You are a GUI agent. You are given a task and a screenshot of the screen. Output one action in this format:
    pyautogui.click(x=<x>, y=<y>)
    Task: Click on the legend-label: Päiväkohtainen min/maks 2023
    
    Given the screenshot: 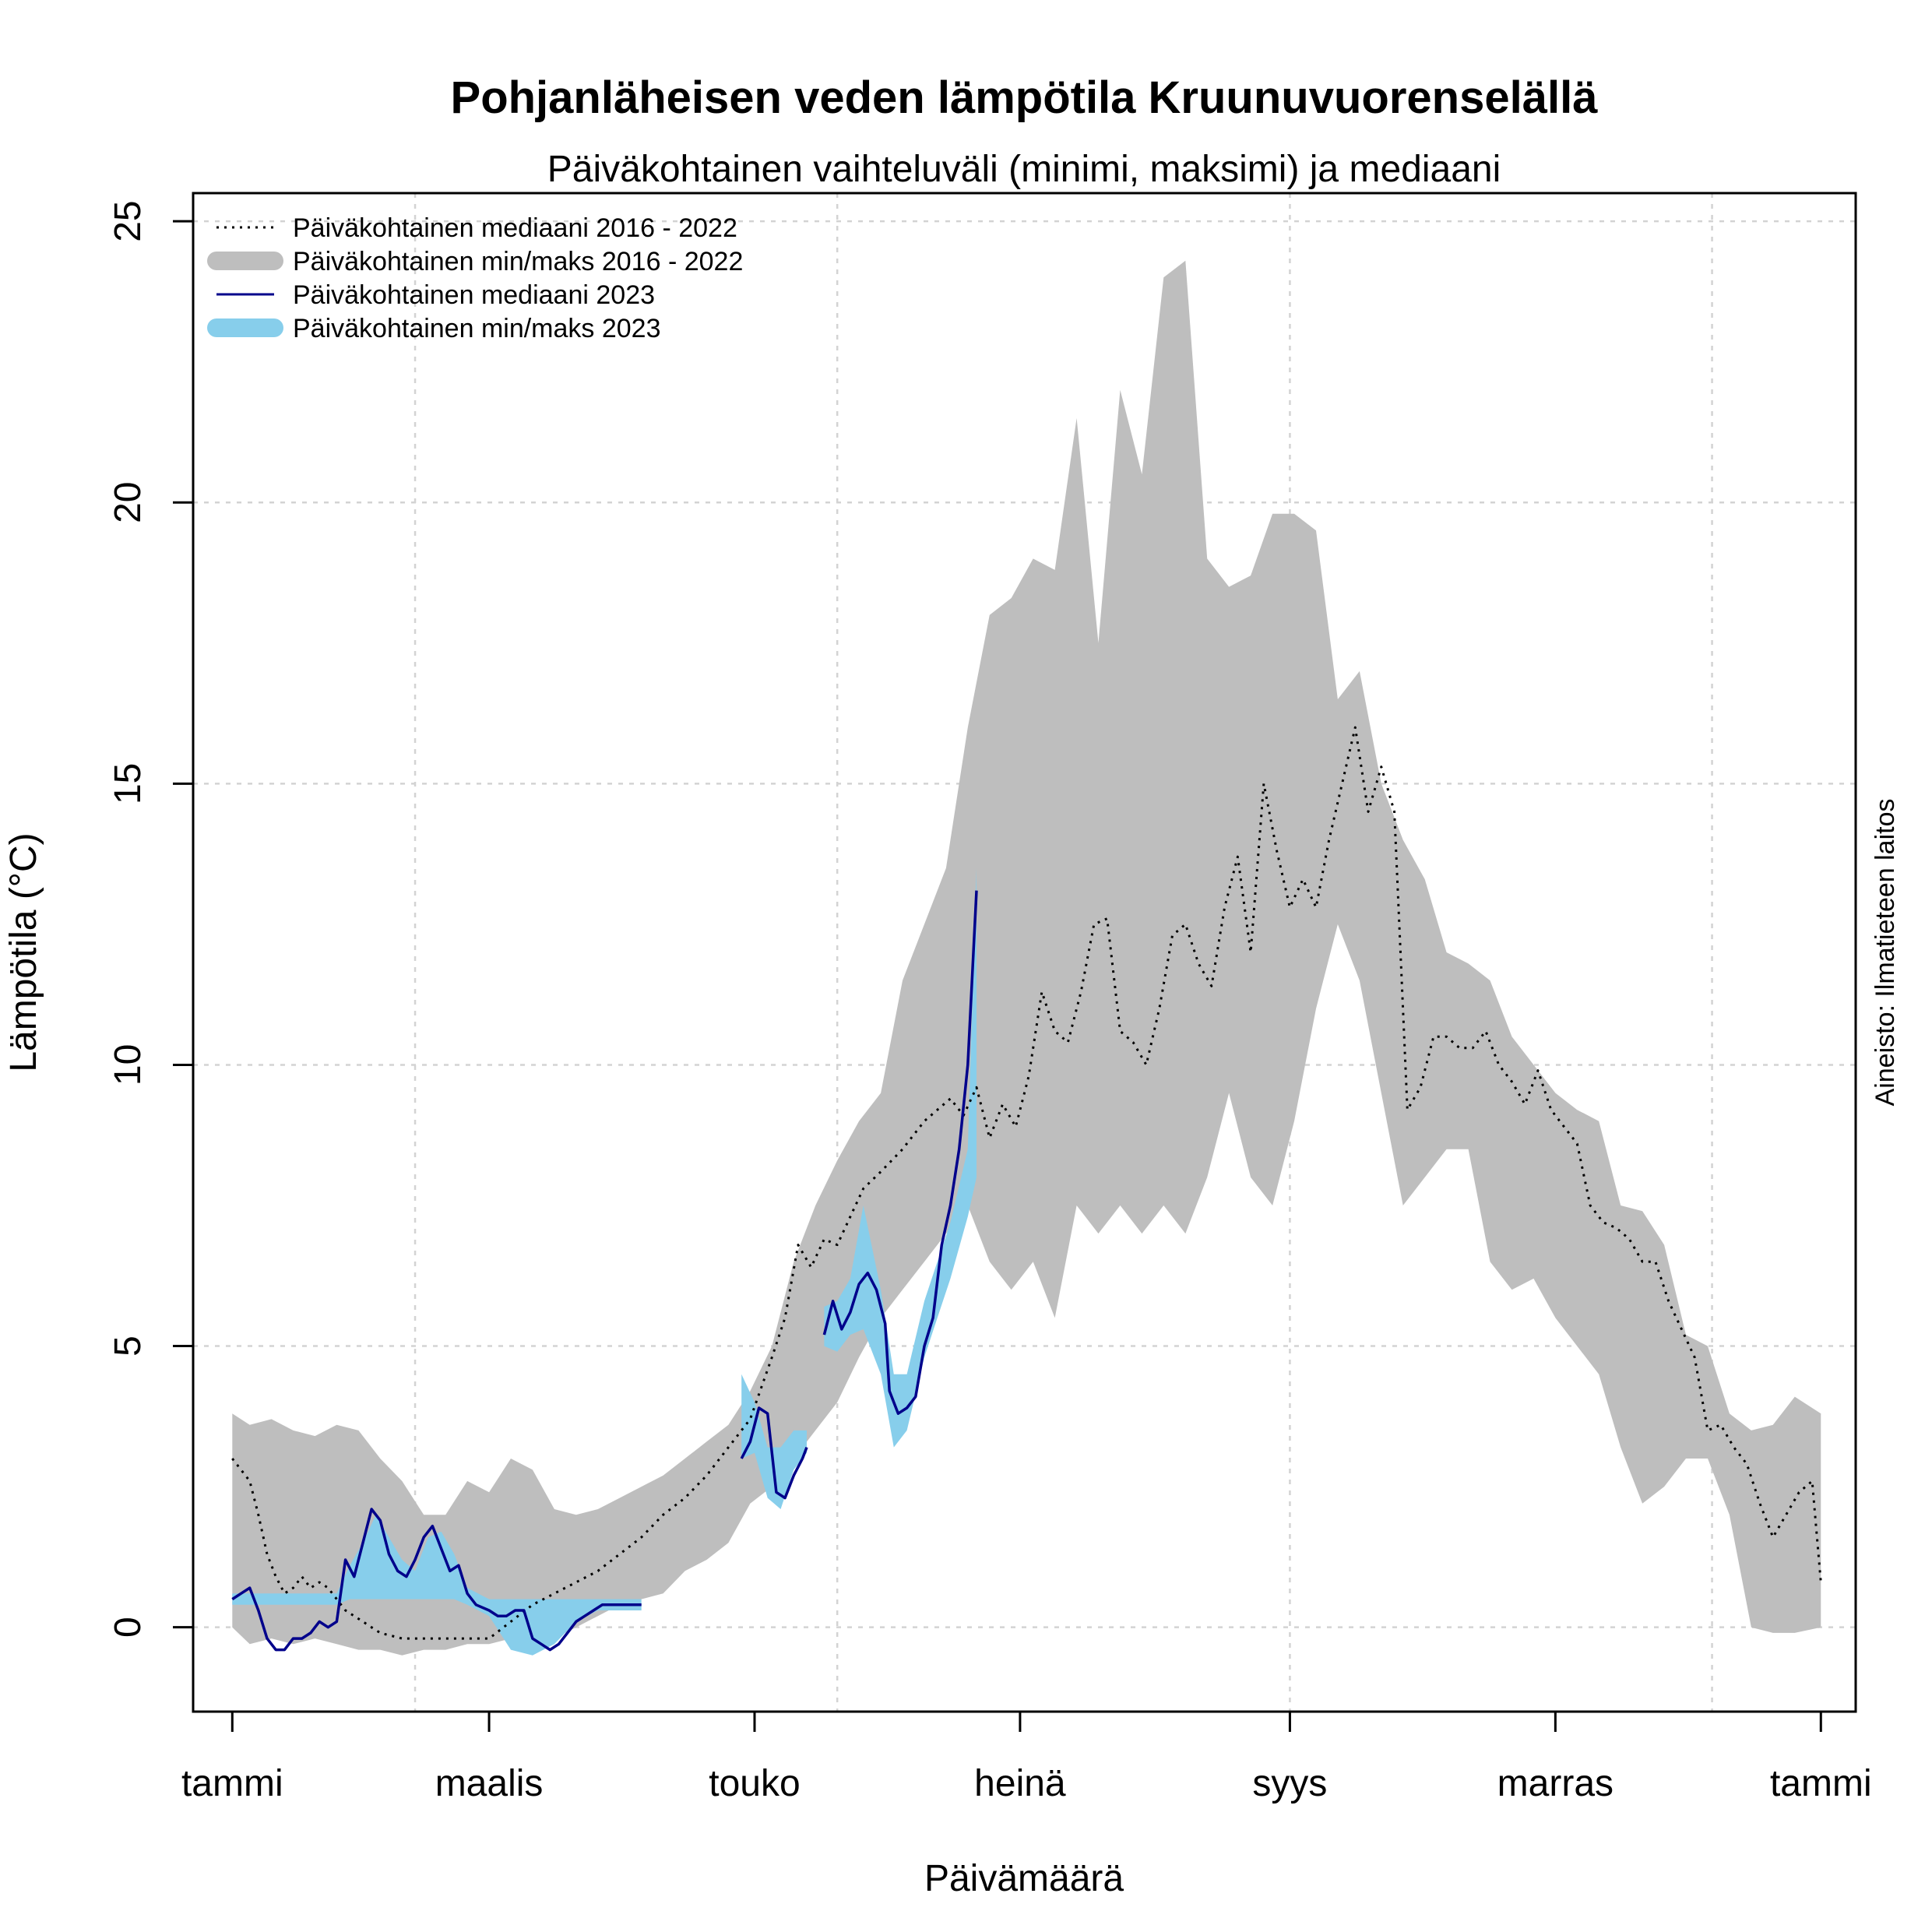 What is the action you would take?
    pyautogui.click(x=477, y=328)
    